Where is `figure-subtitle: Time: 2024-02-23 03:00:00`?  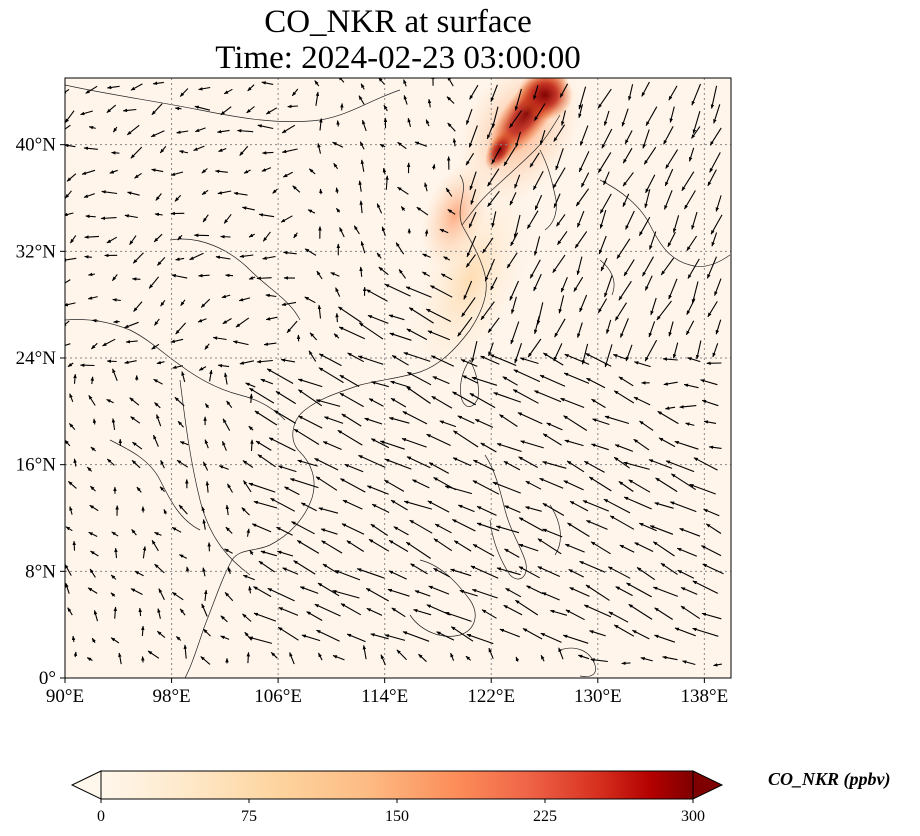 figure-subtitle: Time: 2024-02-23 03:00:00 is located at coordinates (398, 58).